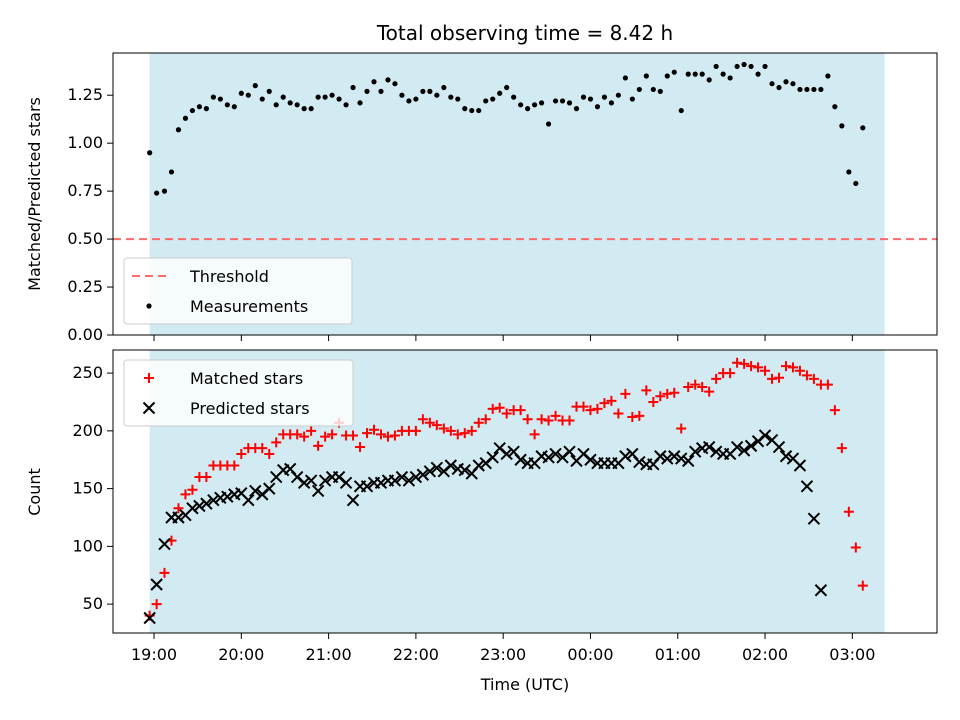 The width and height of the screenshot is (960, 720). I want to click on legend-label: Measurements, so click(249, 306).